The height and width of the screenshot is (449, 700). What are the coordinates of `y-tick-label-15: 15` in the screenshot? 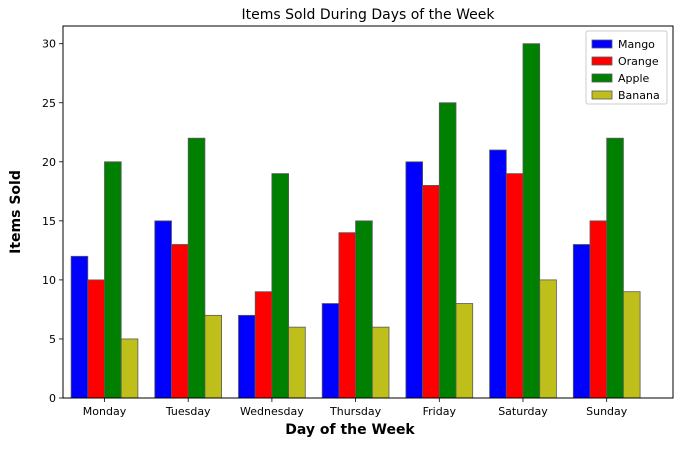 It's located at (49, 221).